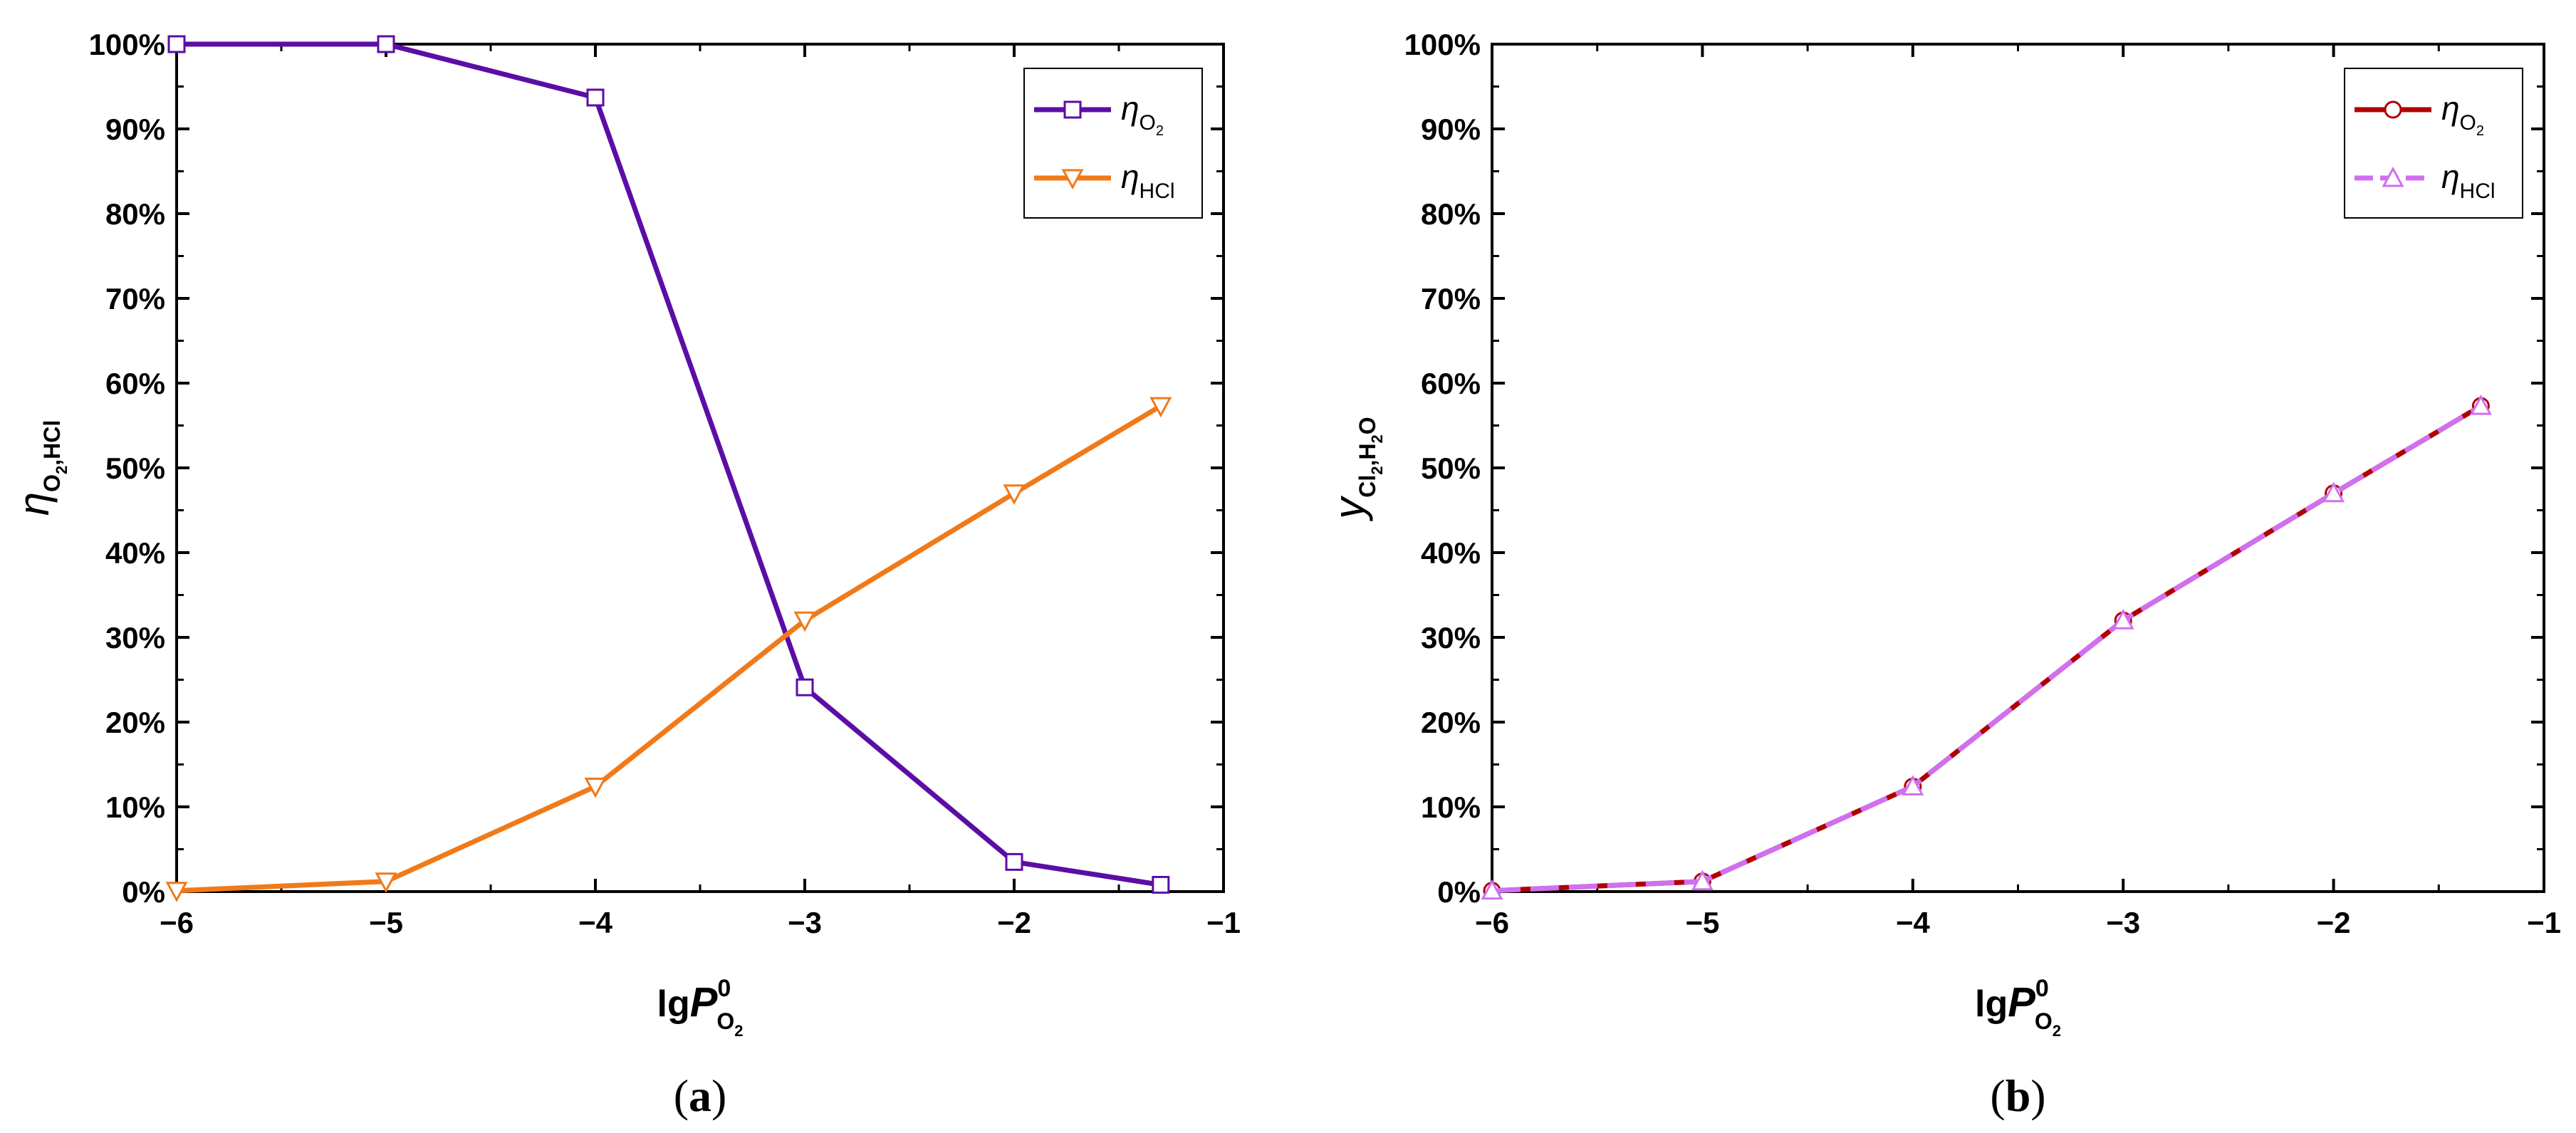 The width and height of the screenshot is (2576, 1133). Describe the element at coordinates (2017, 1096) in the screenshot. I see `panel-caption: (b)` at that location.